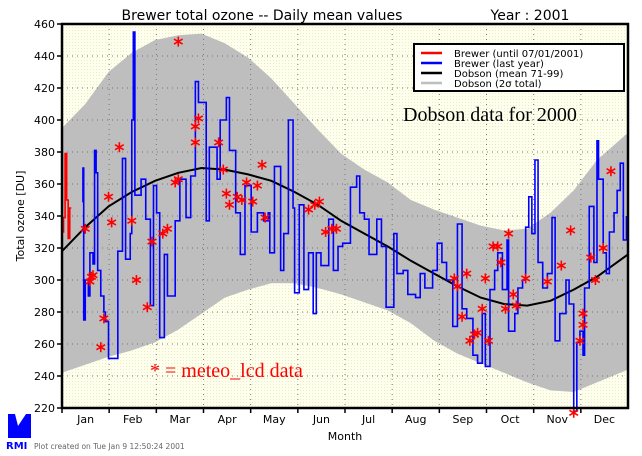 This screenshot has width=642, height=456. I want to click on month-label: Sep, so click(463, 419).